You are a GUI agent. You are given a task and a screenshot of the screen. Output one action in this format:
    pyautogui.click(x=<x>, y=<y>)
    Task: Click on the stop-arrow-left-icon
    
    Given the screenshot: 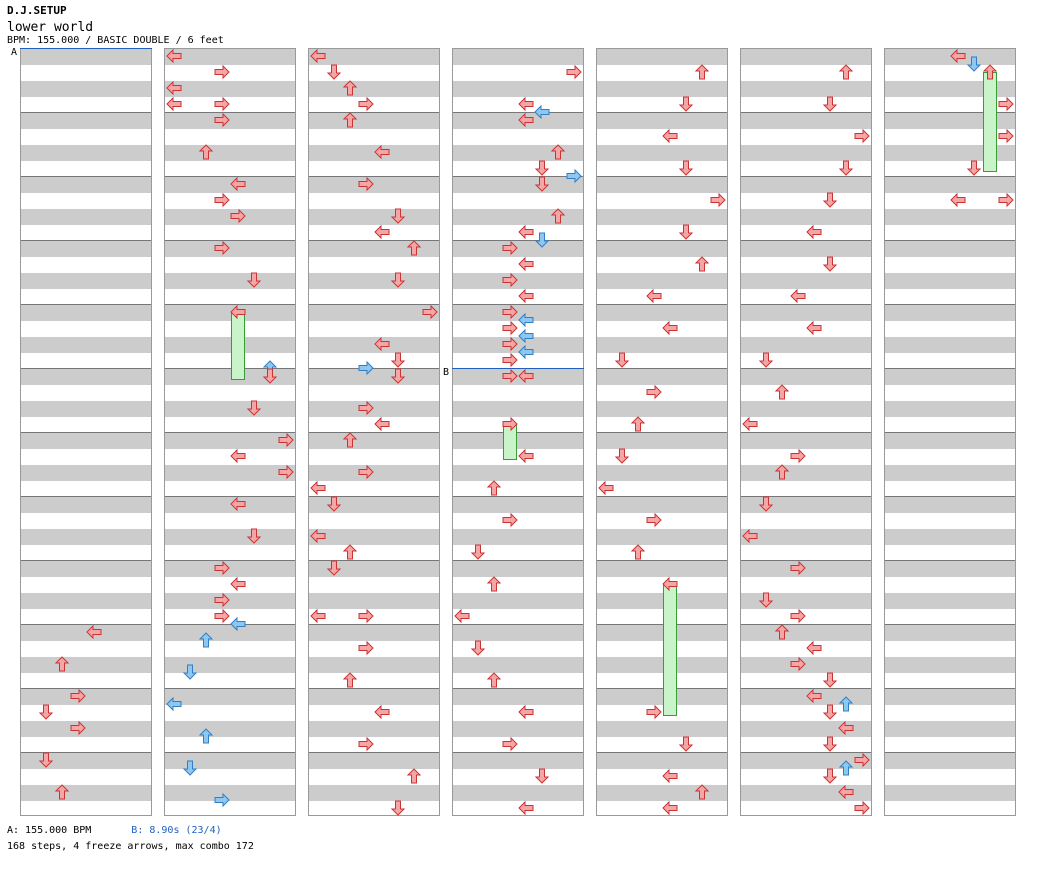 What is the action you would take?
    pyautogui.click(x=526, y=320)
    